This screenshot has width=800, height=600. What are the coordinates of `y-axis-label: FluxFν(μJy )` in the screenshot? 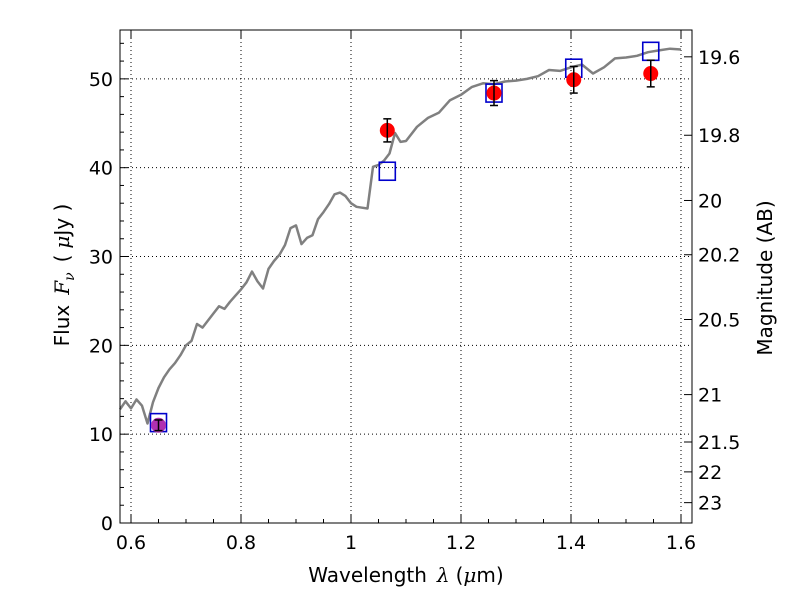 It's located at (64, 275).